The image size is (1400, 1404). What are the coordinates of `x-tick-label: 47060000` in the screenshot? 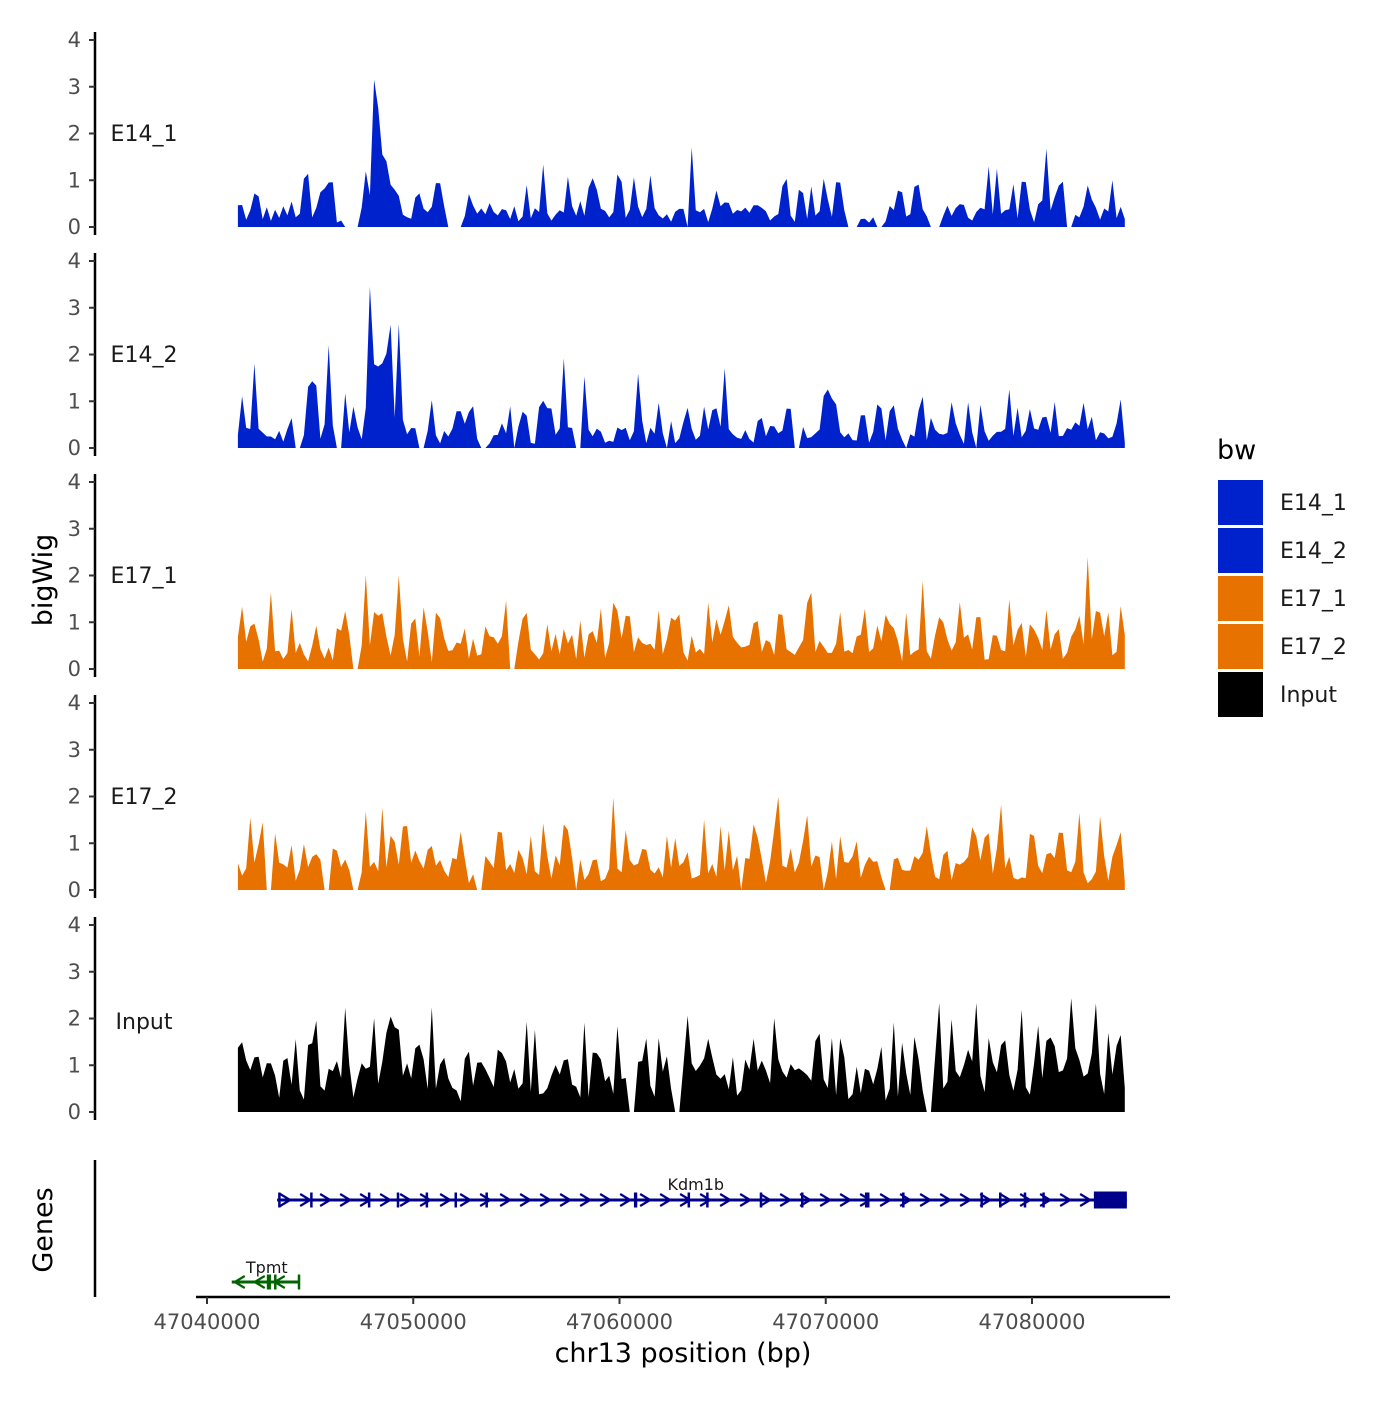 It's located at (619, 1322).